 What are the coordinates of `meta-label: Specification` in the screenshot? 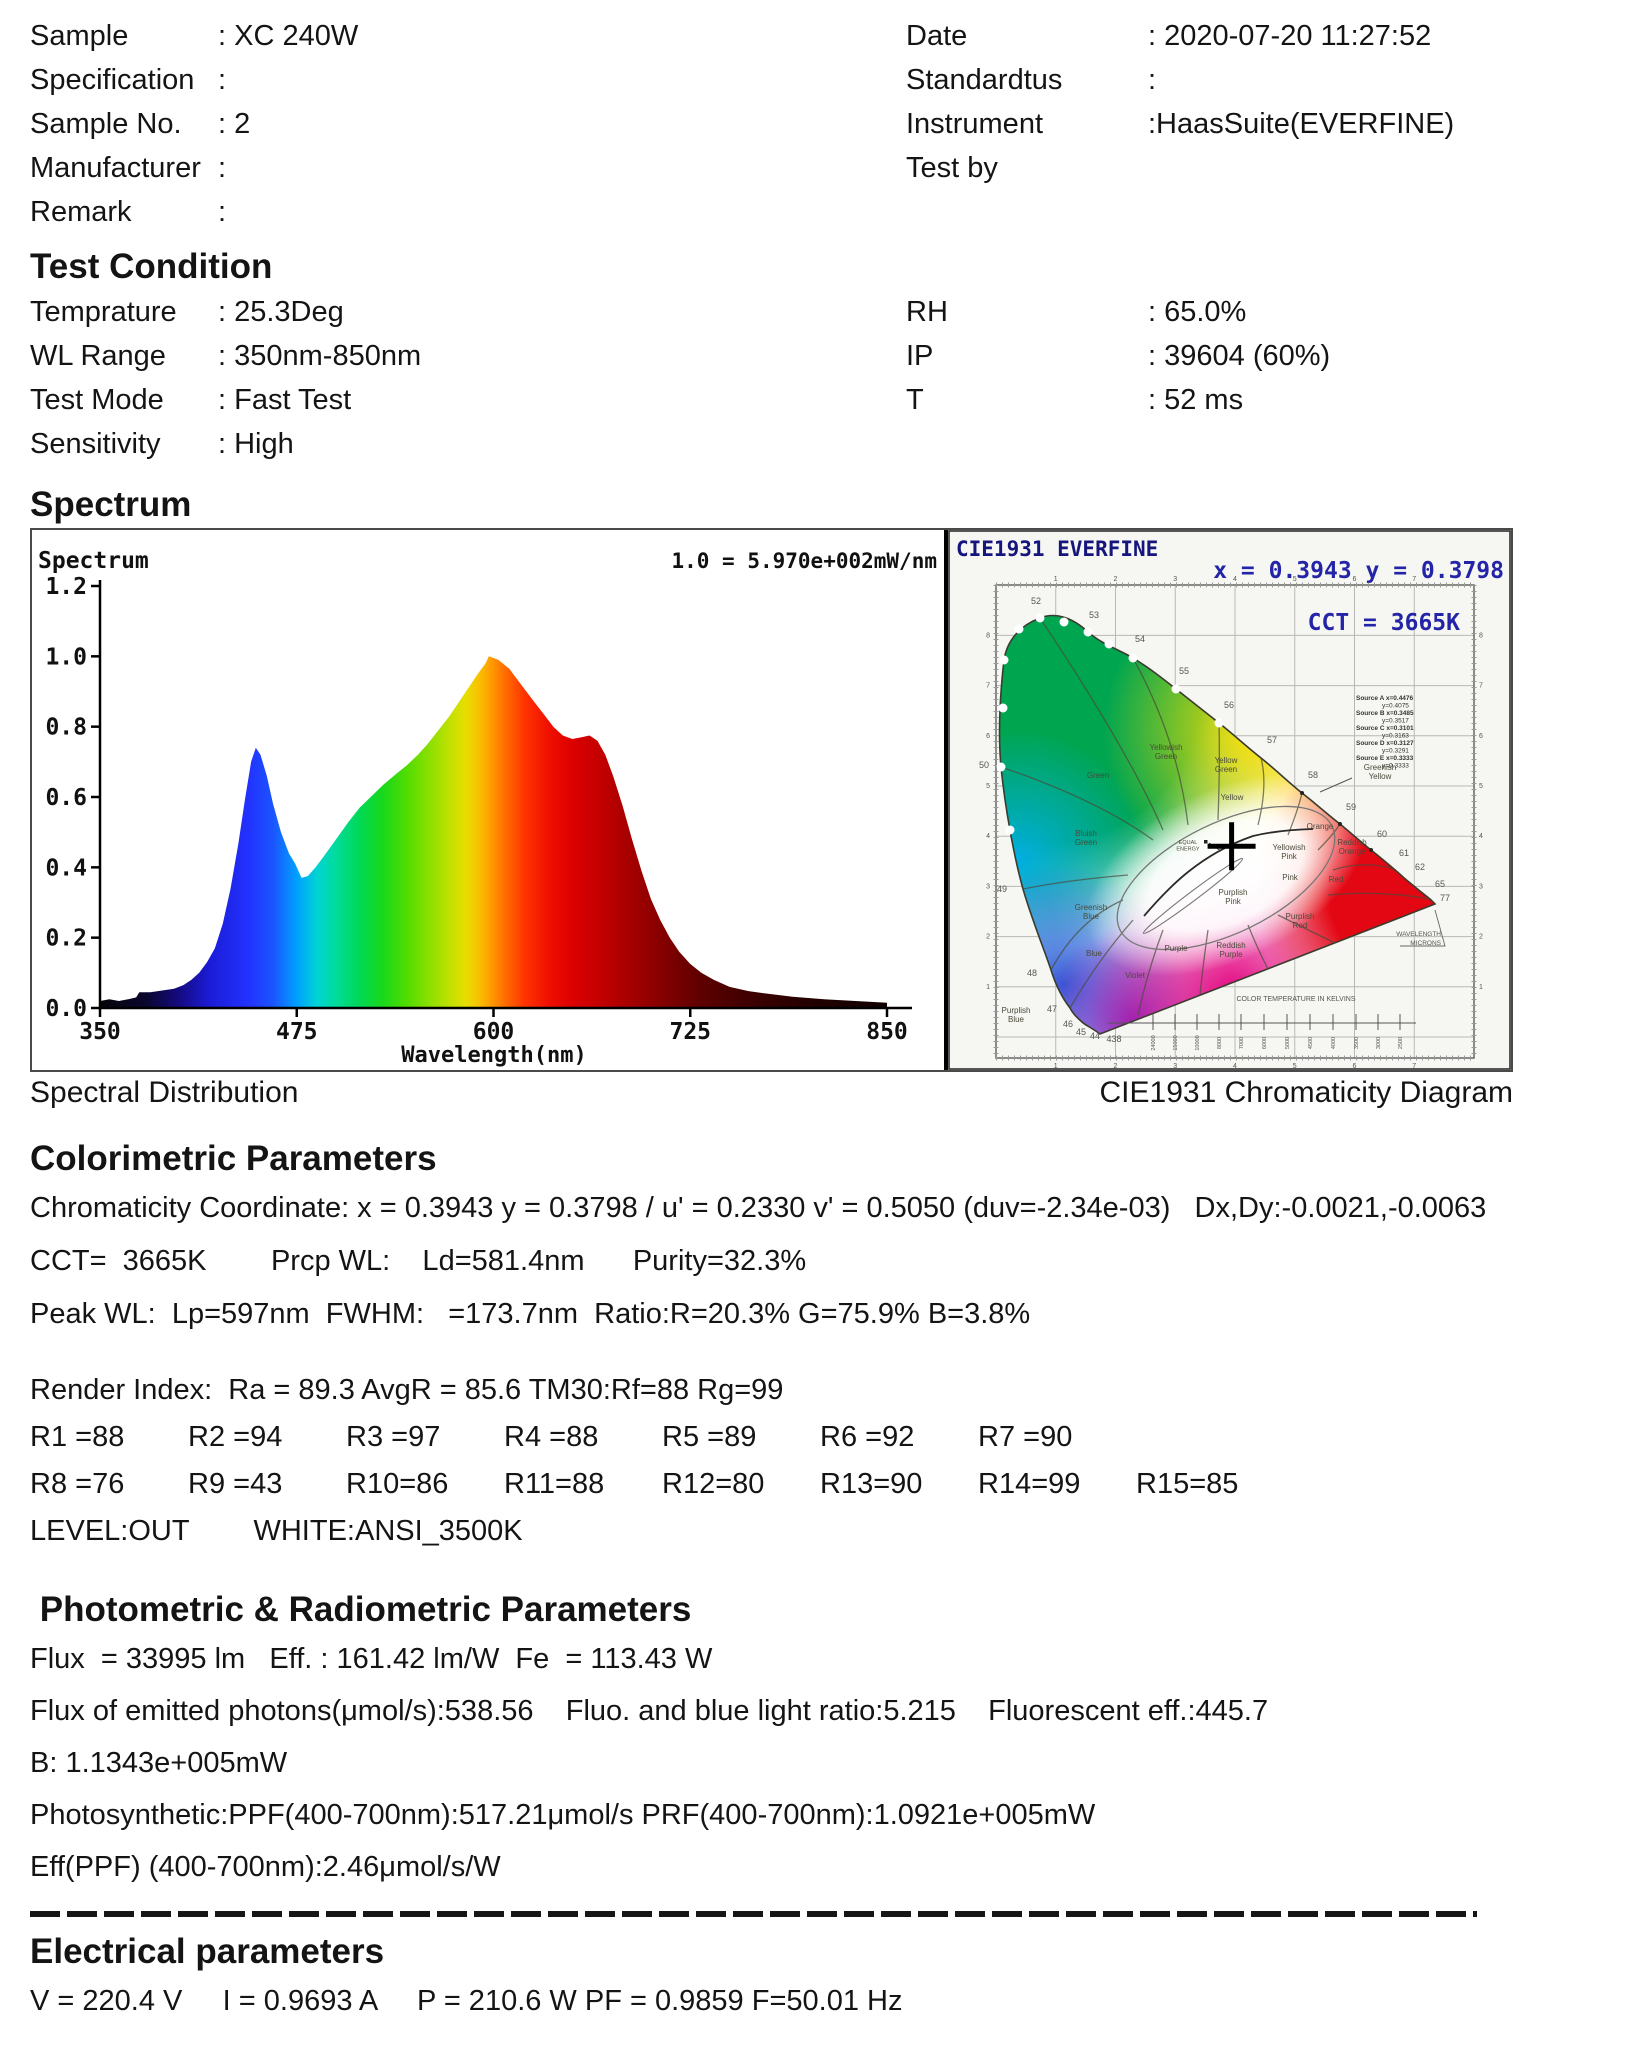 It's located at (112, 80).